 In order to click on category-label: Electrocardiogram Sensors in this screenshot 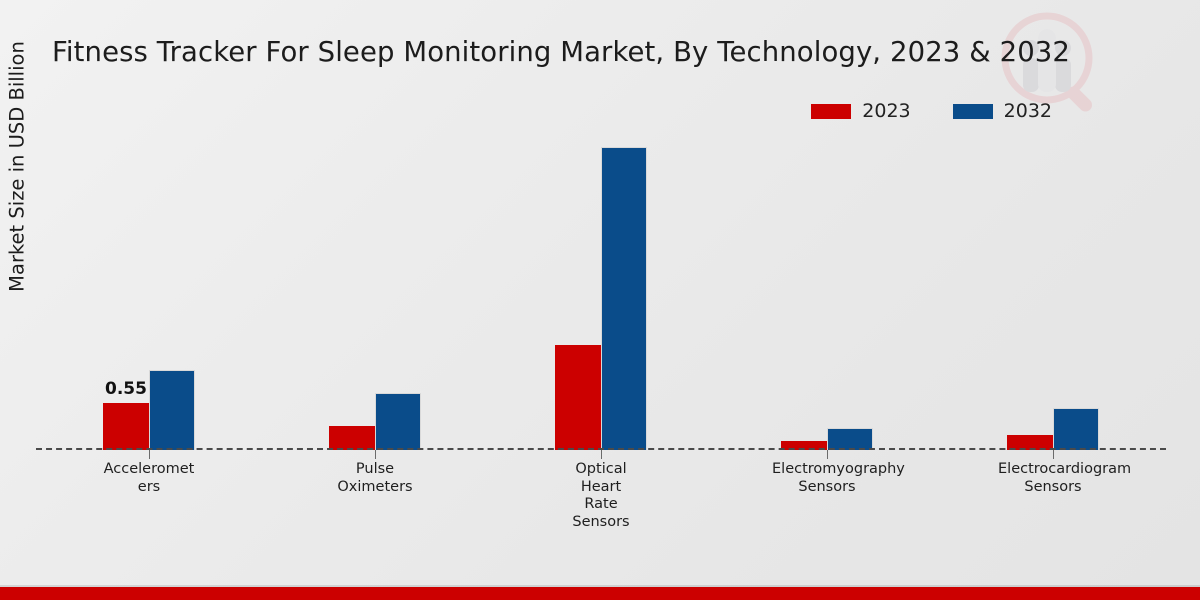, I will do `click(1065, 478)`.